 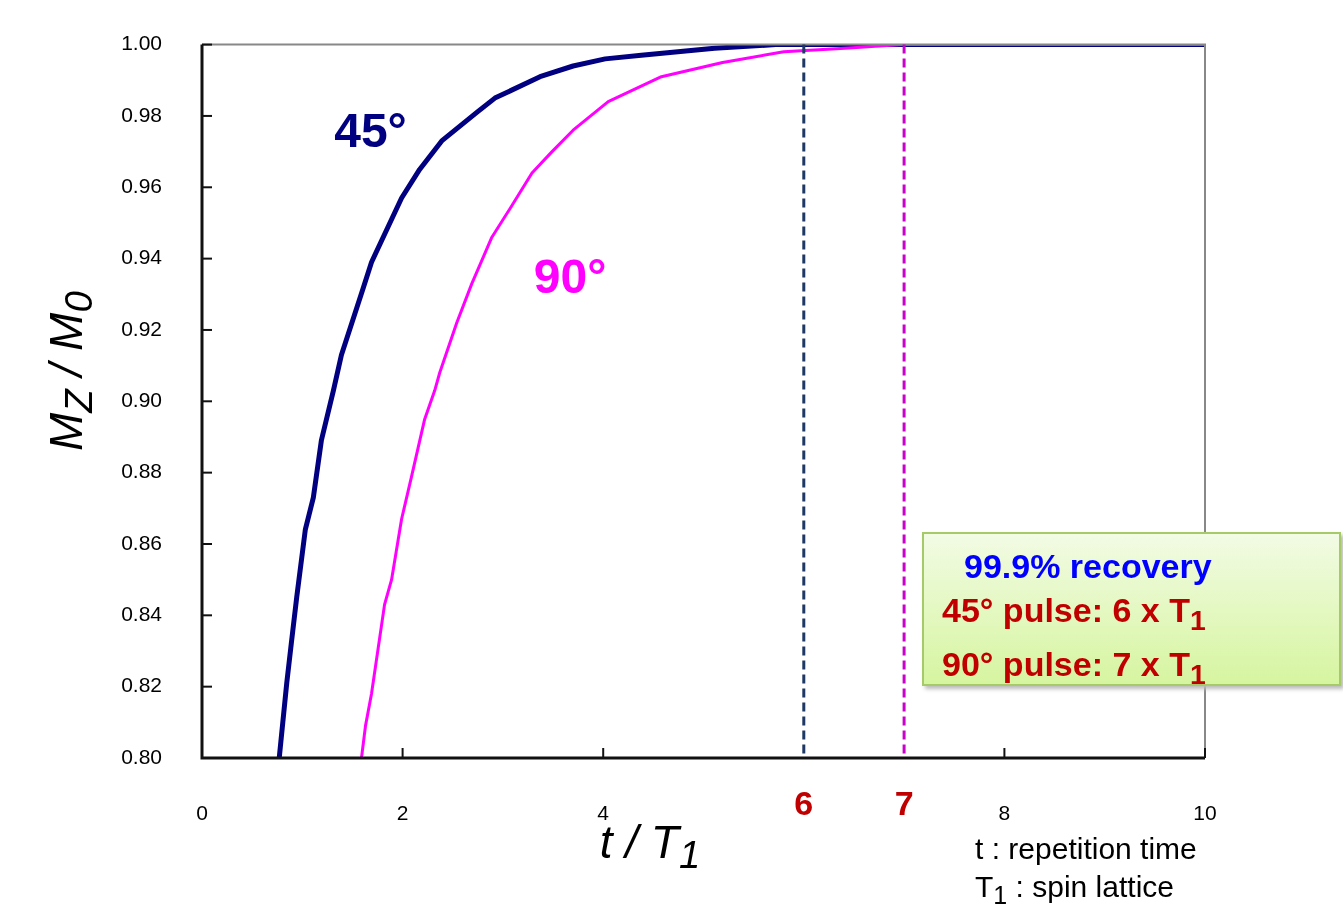 What do you see at coordinates (141, 328) in the screenshot?
I see `y-tick-label: 0.92` at bounding box center [141, 328].